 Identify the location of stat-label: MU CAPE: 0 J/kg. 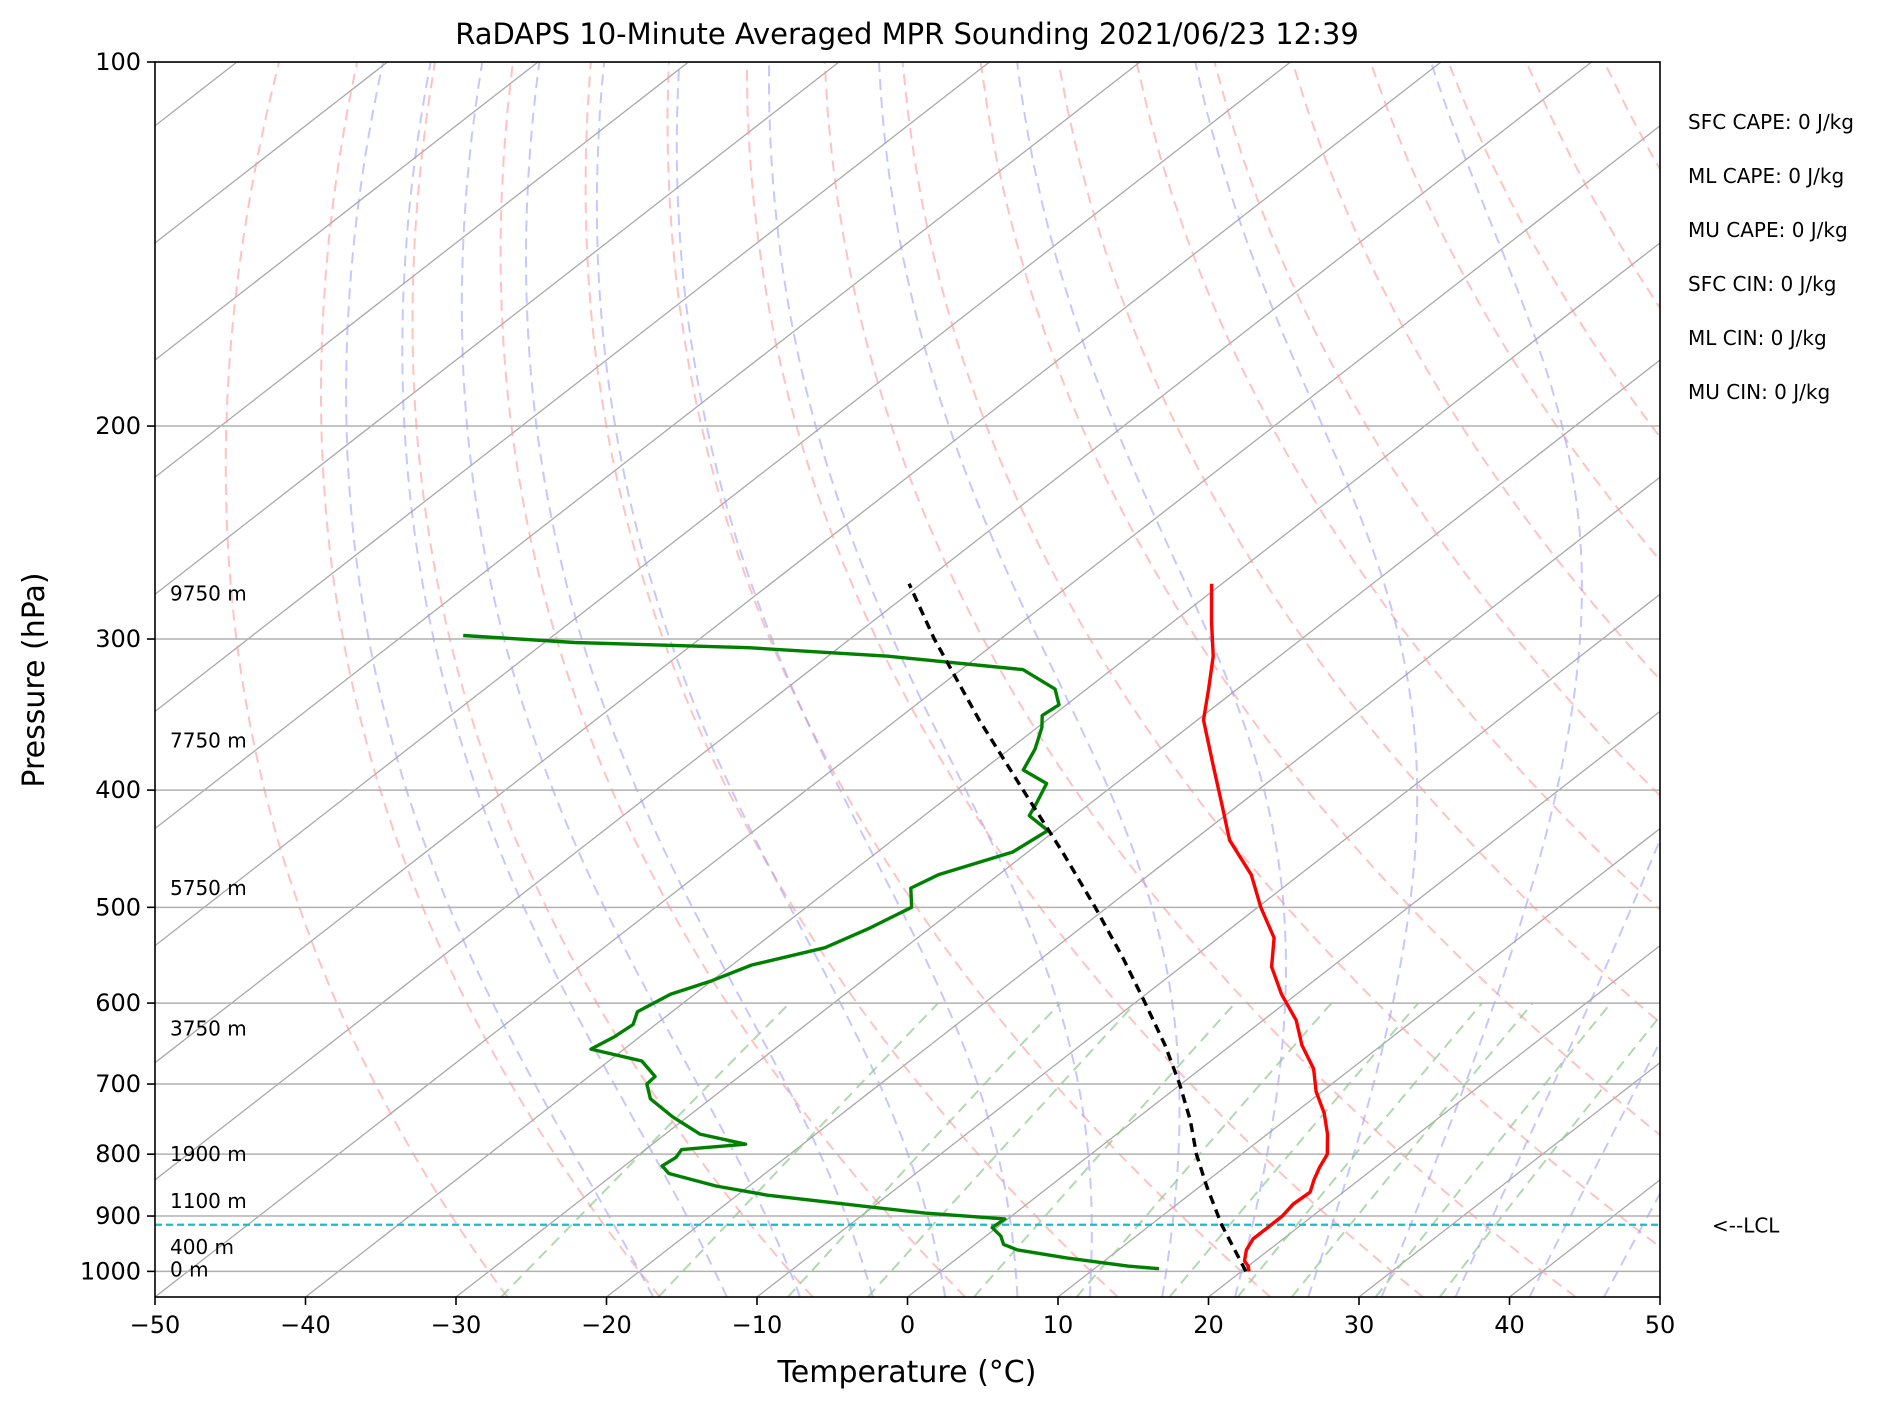
(1768, 230).